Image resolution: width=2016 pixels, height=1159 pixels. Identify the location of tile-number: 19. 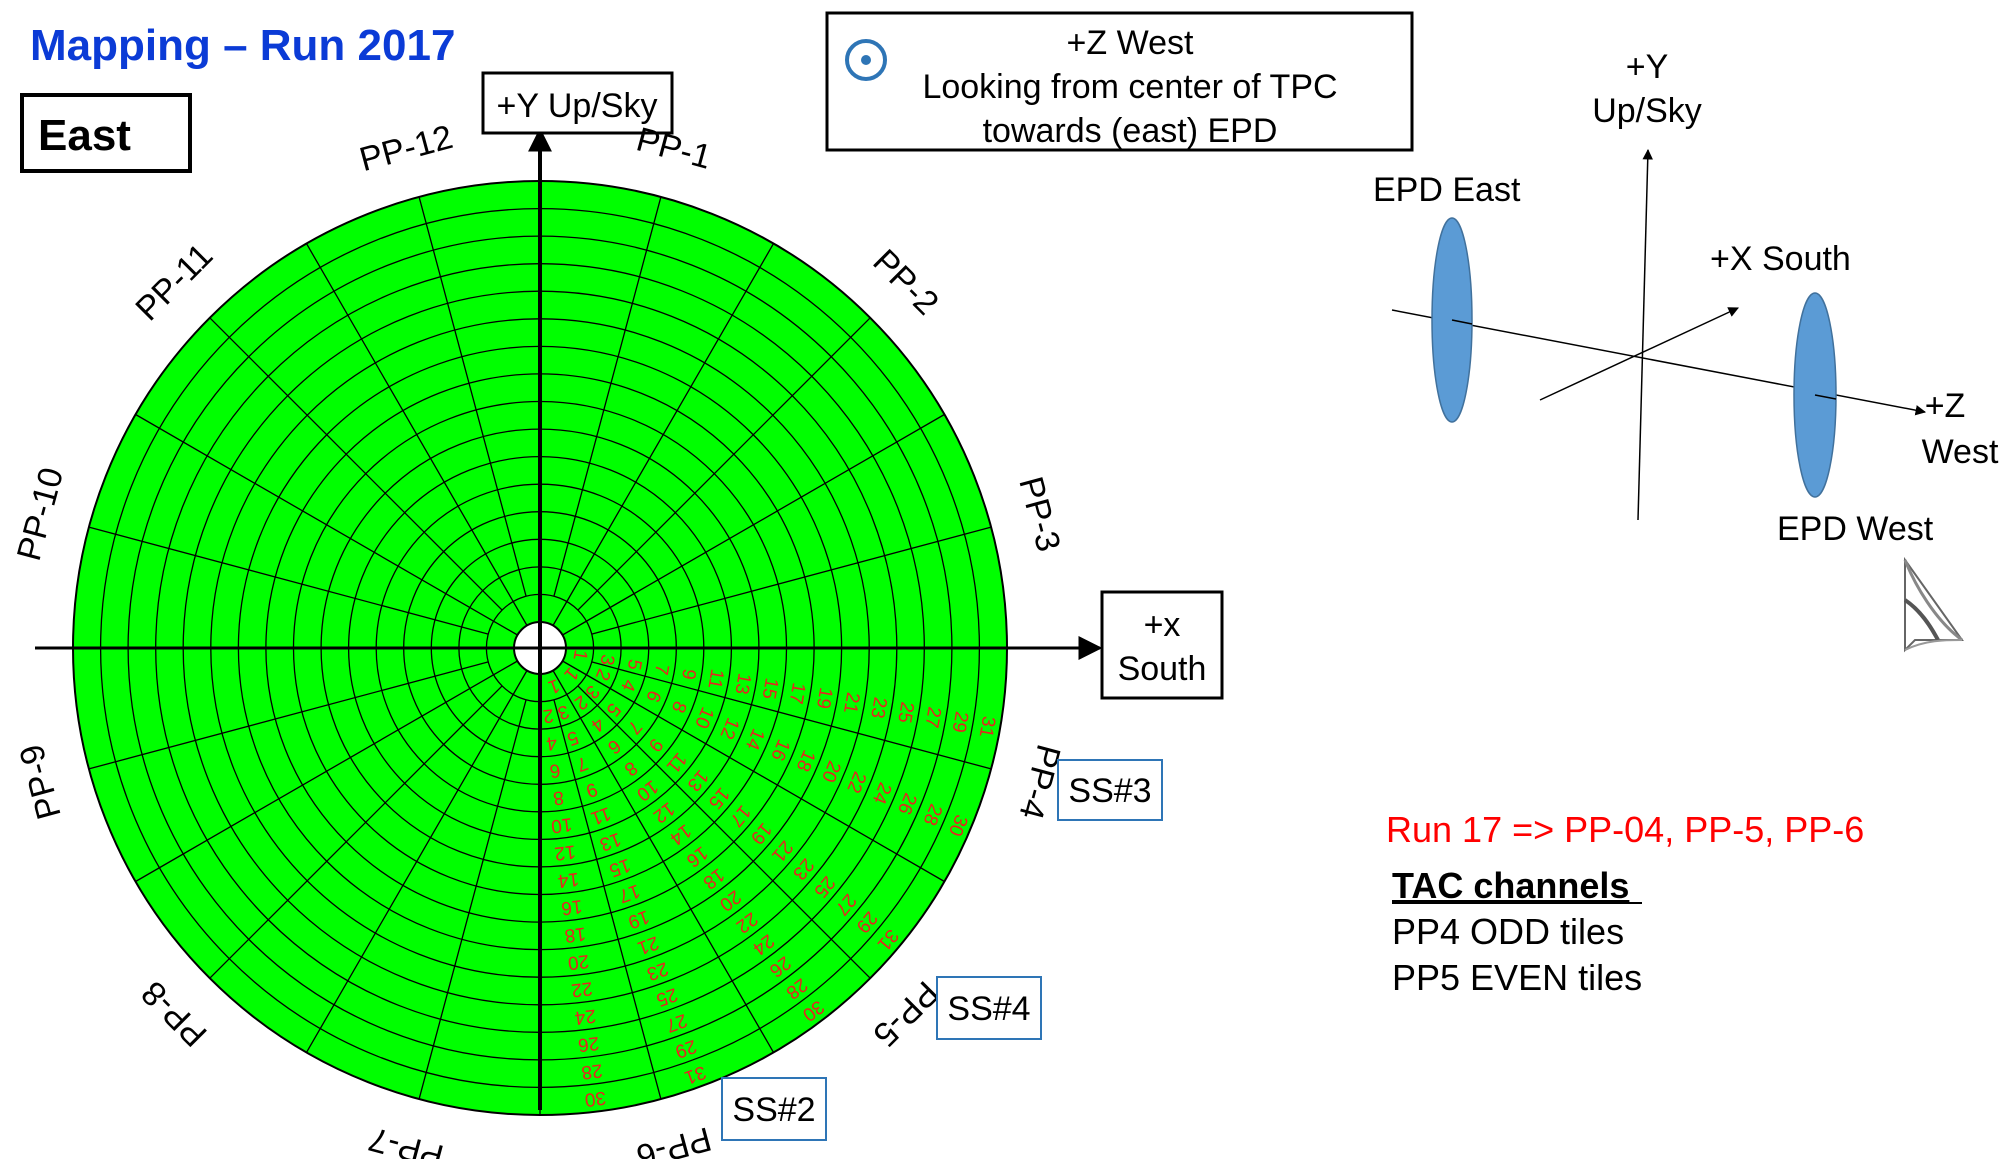
(824, 698).